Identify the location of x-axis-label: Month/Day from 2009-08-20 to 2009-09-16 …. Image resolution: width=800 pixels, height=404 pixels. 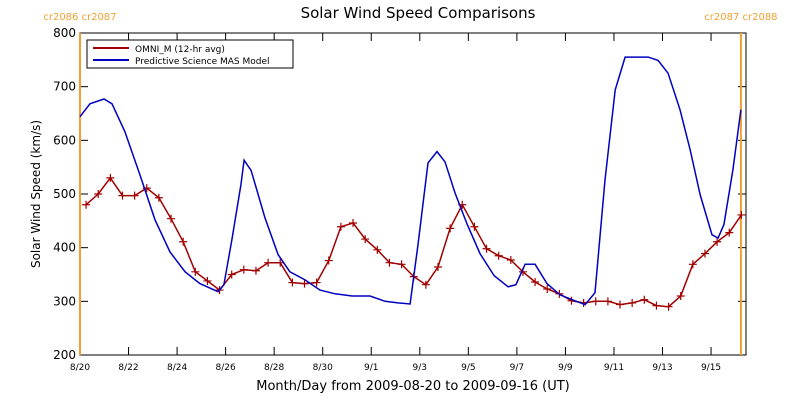
(412, 386).